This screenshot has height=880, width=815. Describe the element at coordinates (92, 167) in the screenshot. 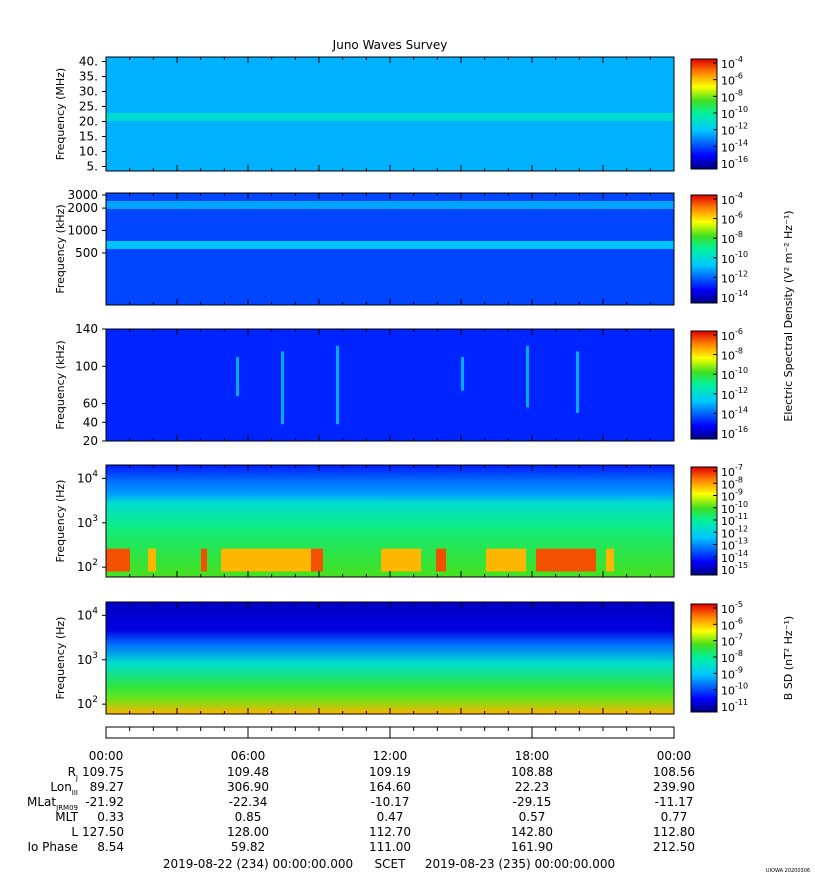

I see `y-tick-label: 5.` at that location.